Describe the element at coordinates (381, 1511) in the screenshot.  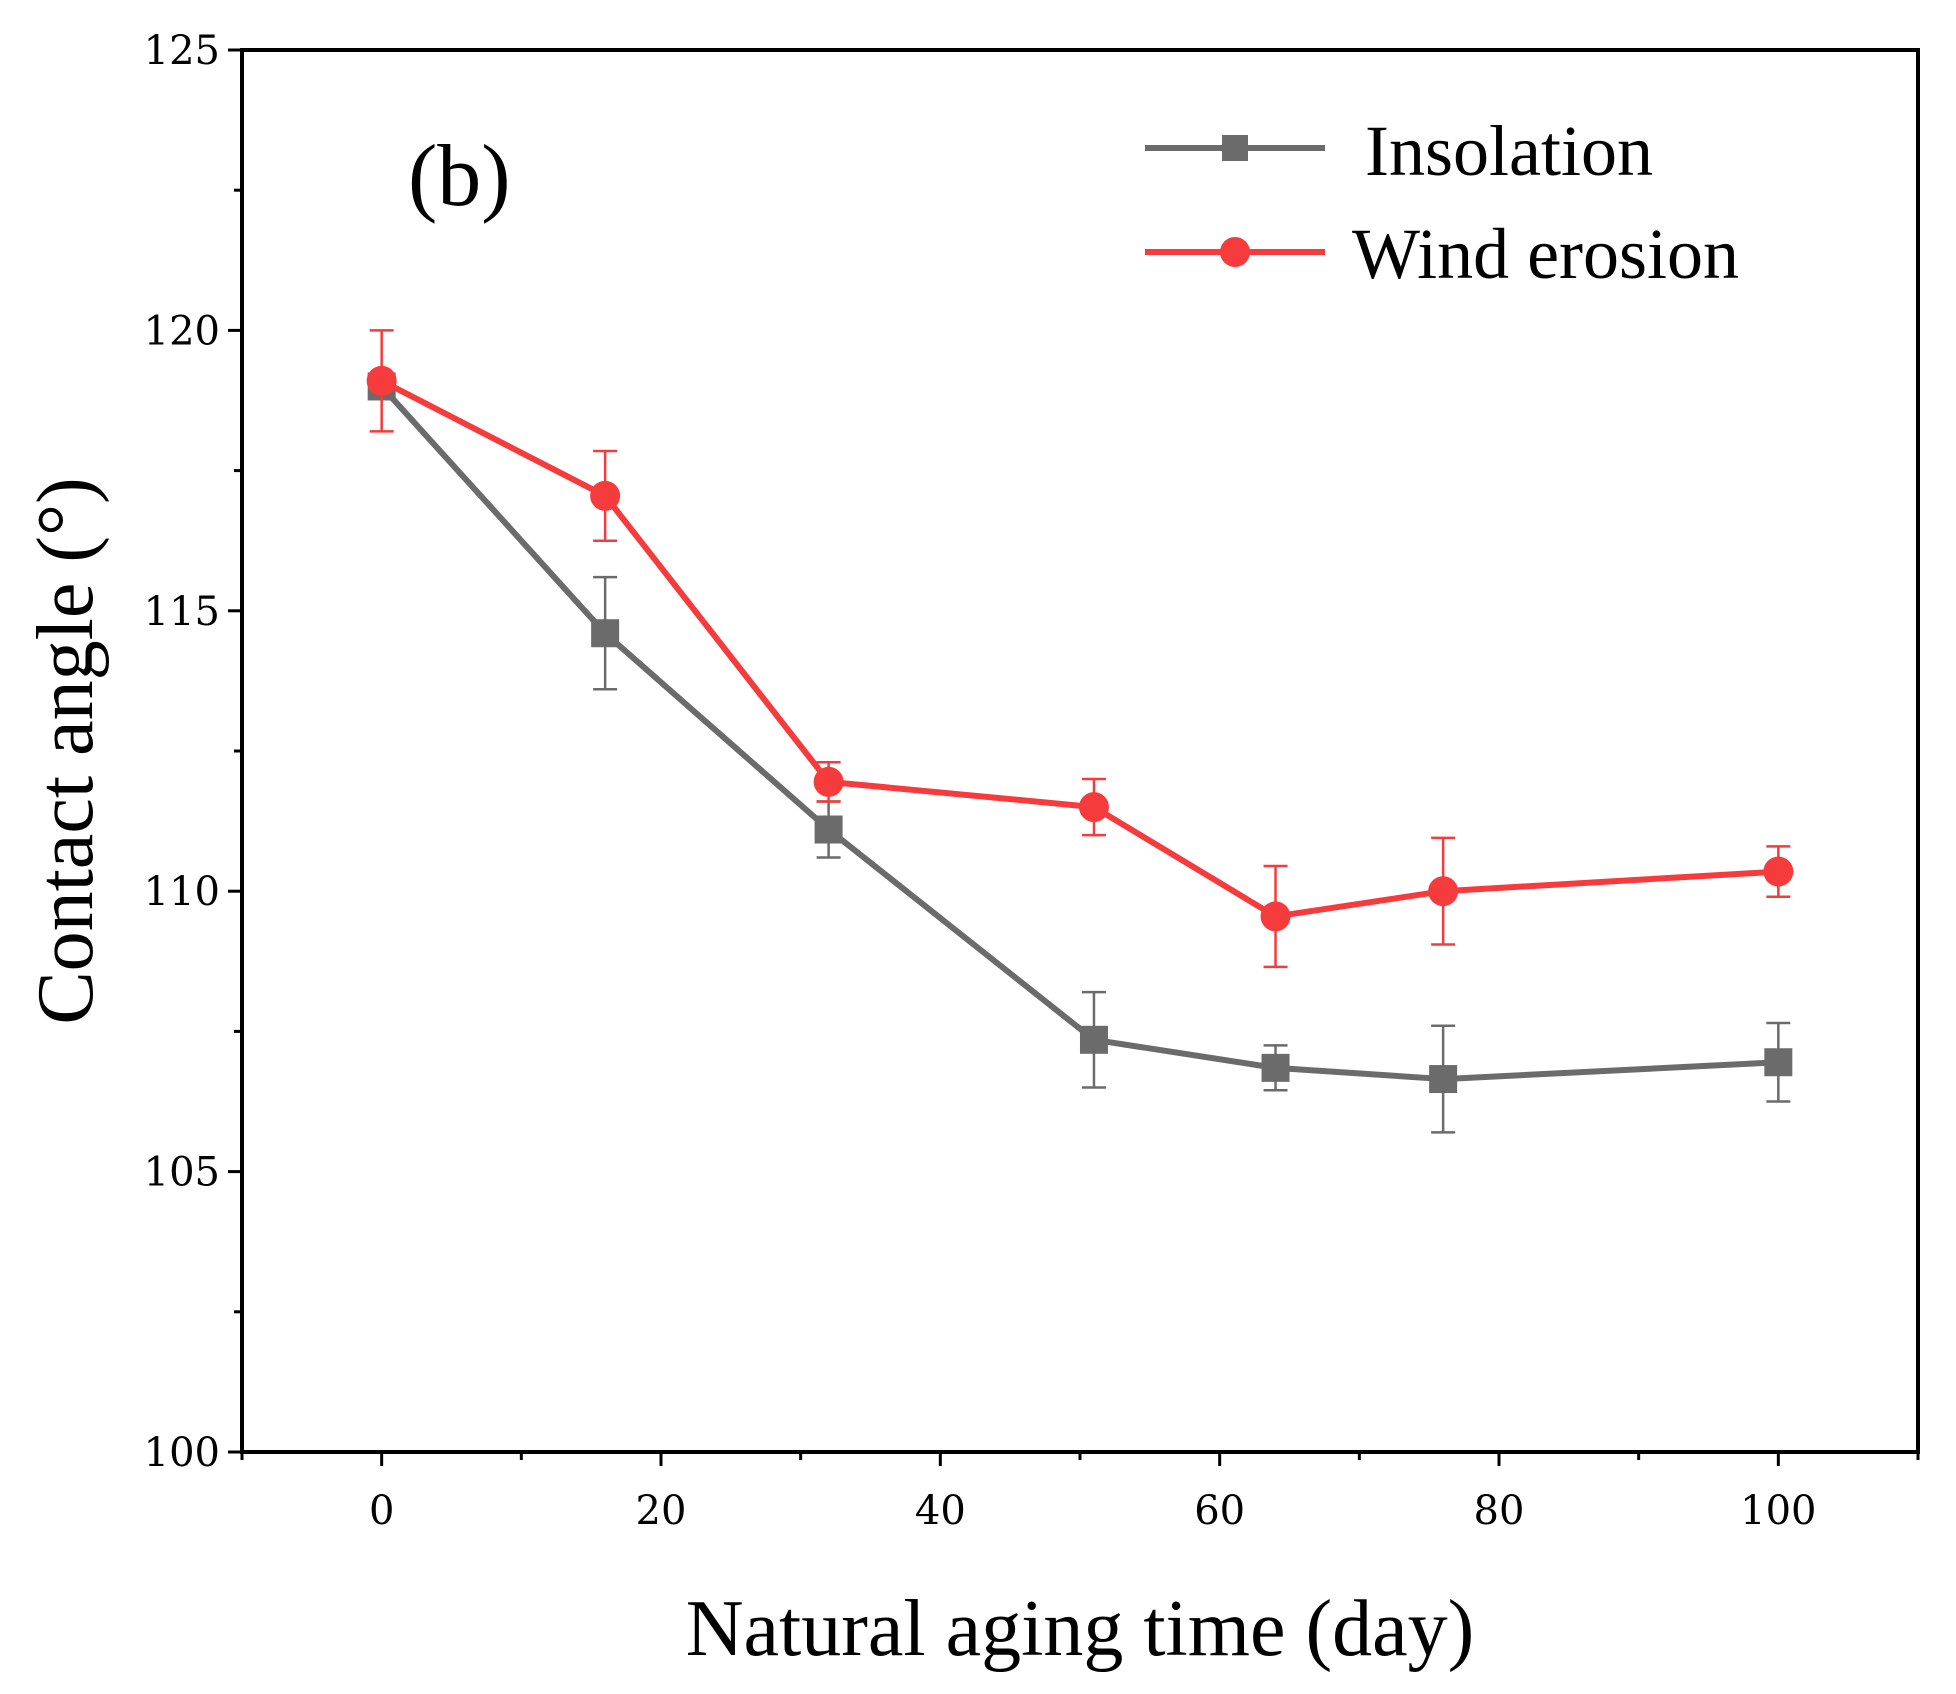
I see `x-tick-label: 0` at that location.